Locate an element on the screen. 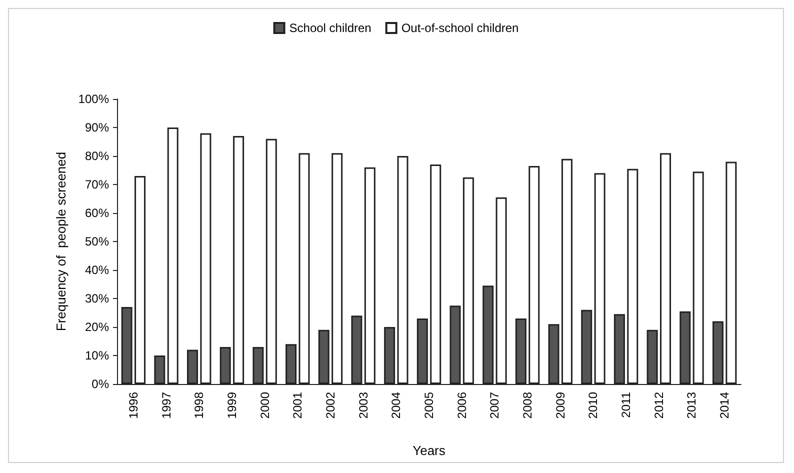 Image resolution: width=794 pixels, height=473 pixels. x-tick-label: 2012 is located at coordinates (659, 405).